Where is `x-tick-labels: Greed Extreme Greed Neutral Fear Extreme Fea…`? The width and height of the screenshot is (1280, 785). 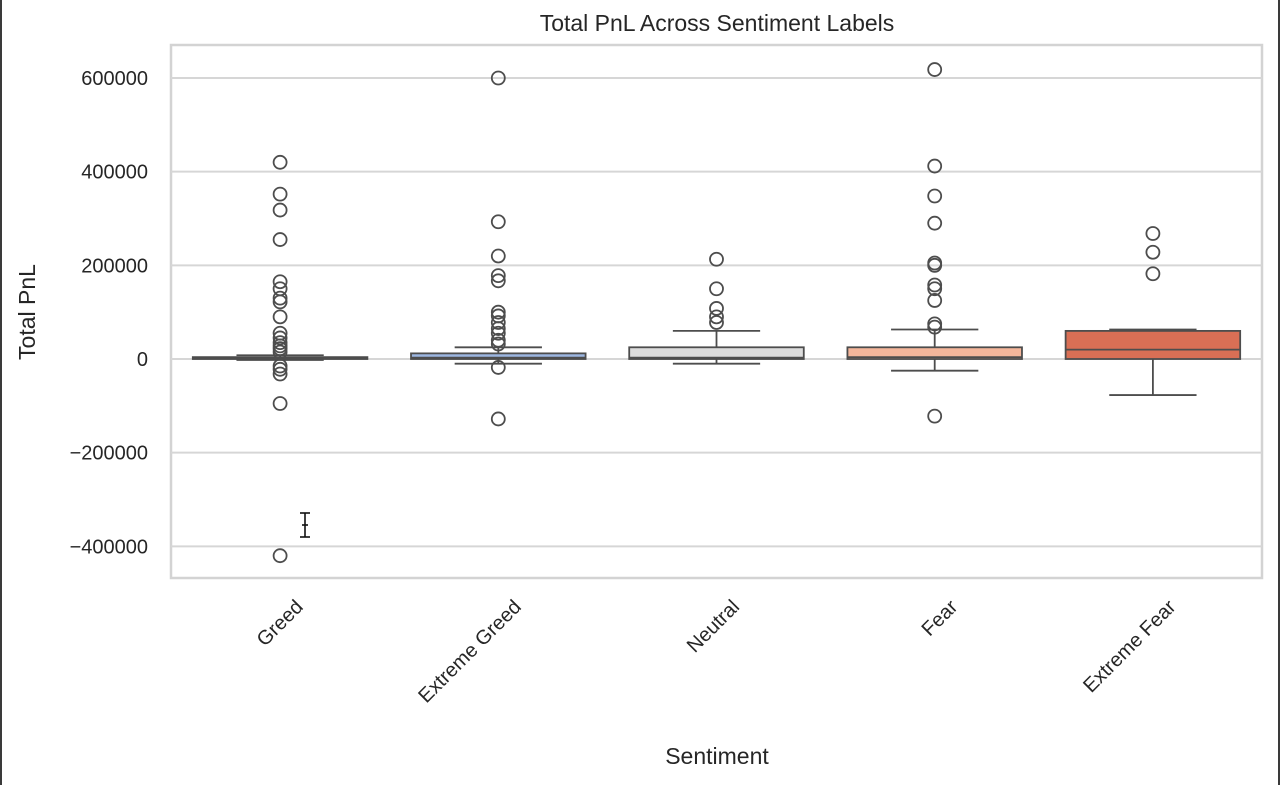
x-tick-labels: Greed Extreme Greed Neutral Fear Extreme Fea… is located at coordinates (717, 652).